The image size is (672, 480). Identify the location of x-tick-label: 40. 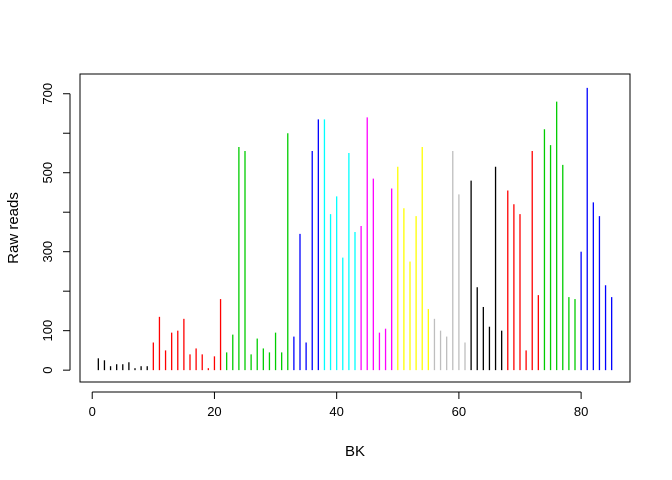
(336, 411).